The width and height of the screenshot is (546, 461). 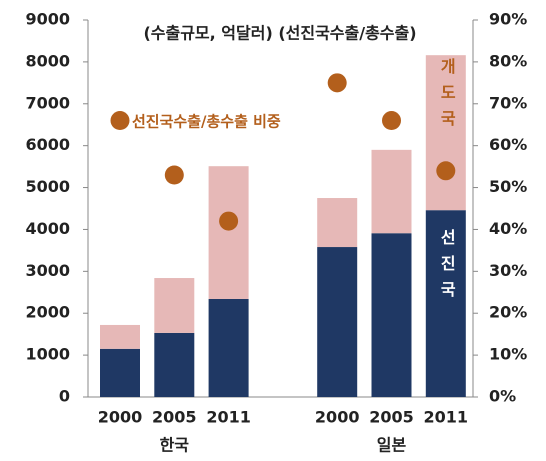 What do you see at coordinates (175, 445) in the screenshot?
I see `group-label: 한국` at bounding box center [175, 445].